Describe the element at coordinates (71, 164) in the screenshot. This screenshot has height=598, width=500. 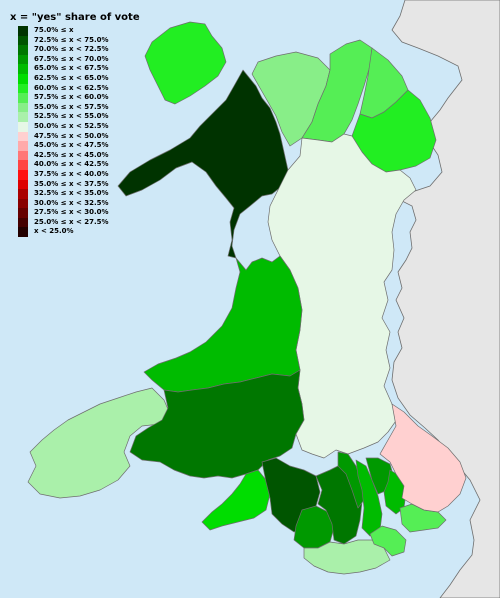
I see `legend-label: 40.0% ≤ x < 42.5%` at that location.